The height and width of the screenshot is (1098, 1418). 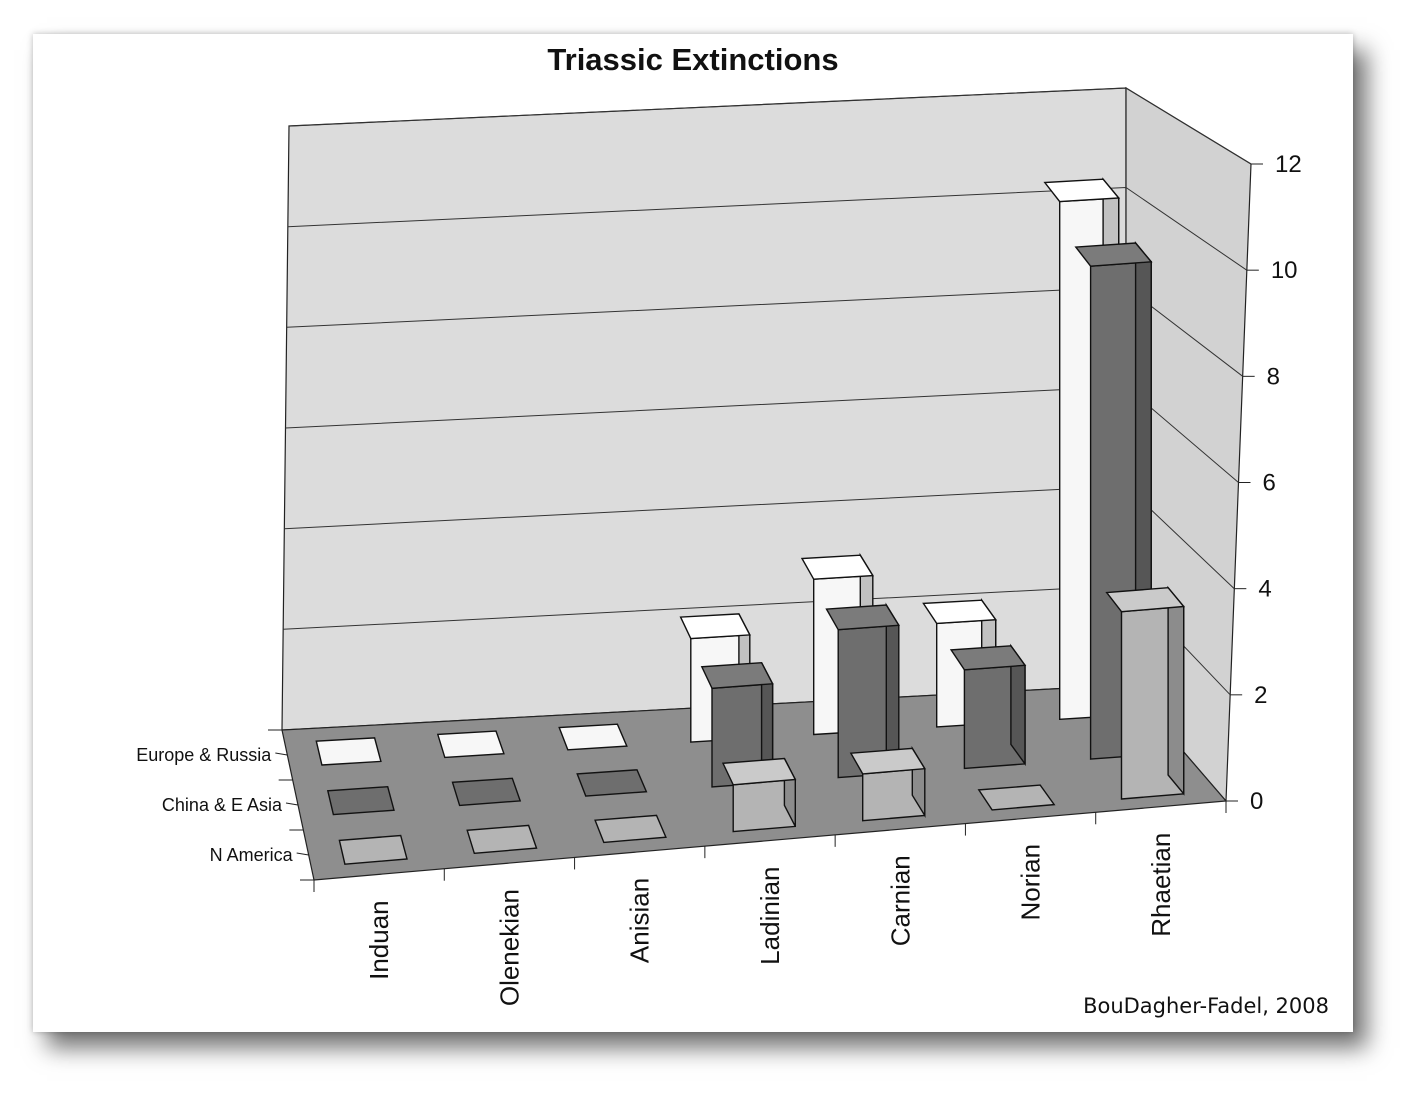 I want to click on series-axis: Europe & Russia China & E Asia N America, so click(x=225, y=805).